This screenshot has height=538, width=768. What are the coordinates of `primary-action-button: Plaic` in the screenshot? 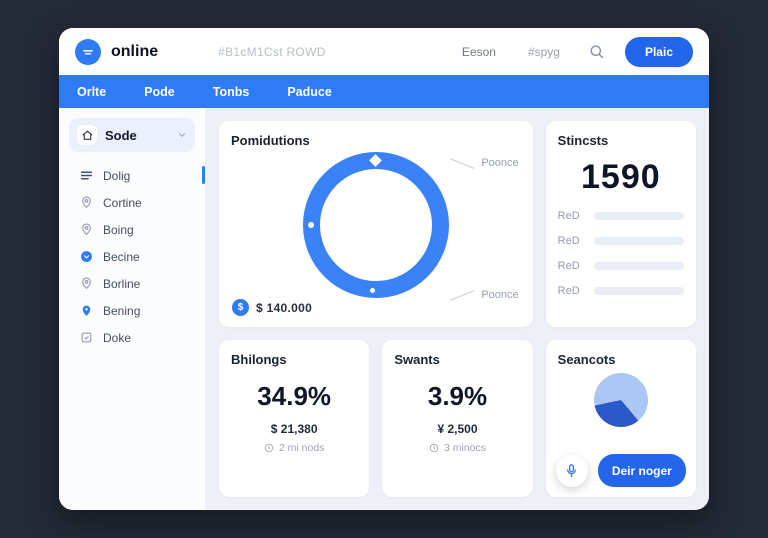 It's located at (658, 51).